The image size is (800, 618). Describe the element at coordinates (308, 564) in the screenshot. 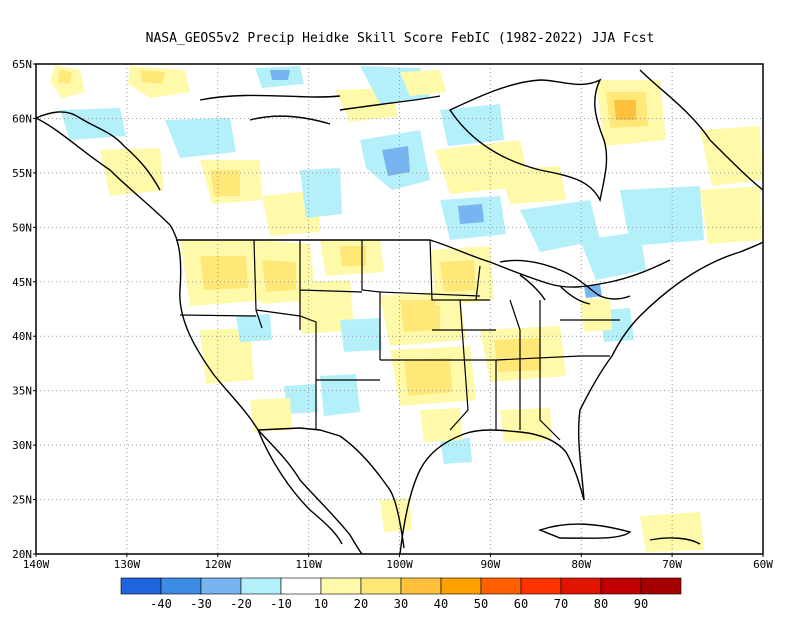

I see `lon-tick-label: 110W` at that location.